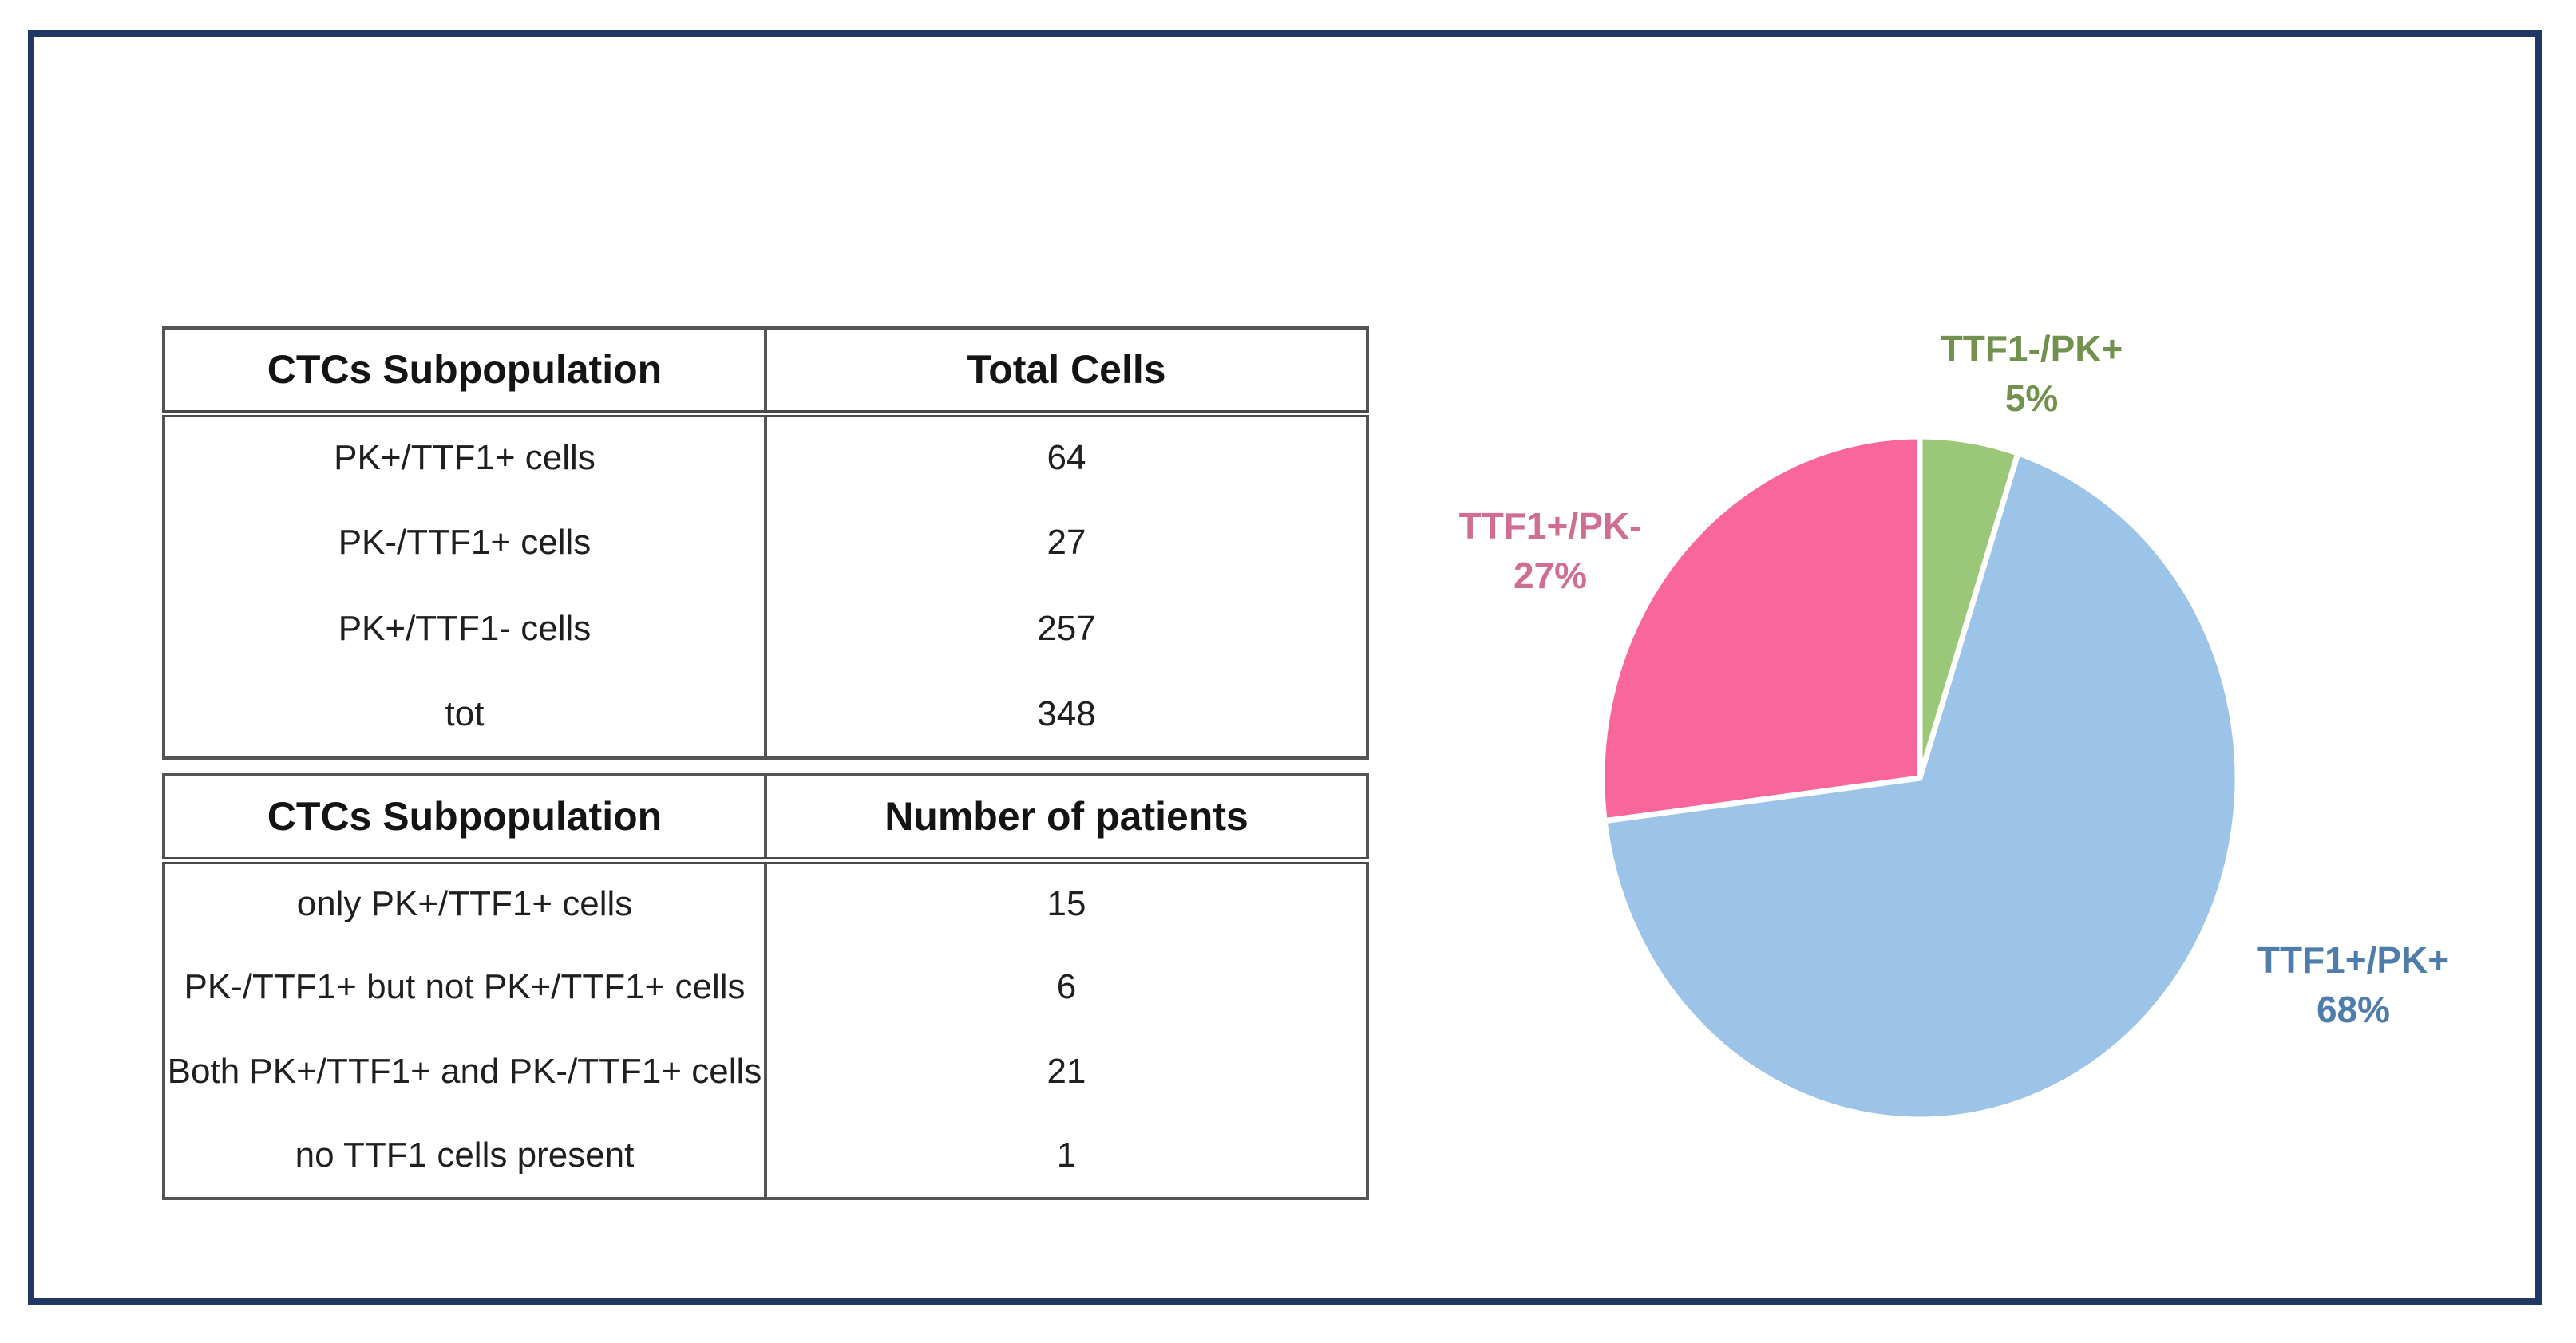  I want to click on column-header-total-cells: Total Cells, so click(1066, 372).